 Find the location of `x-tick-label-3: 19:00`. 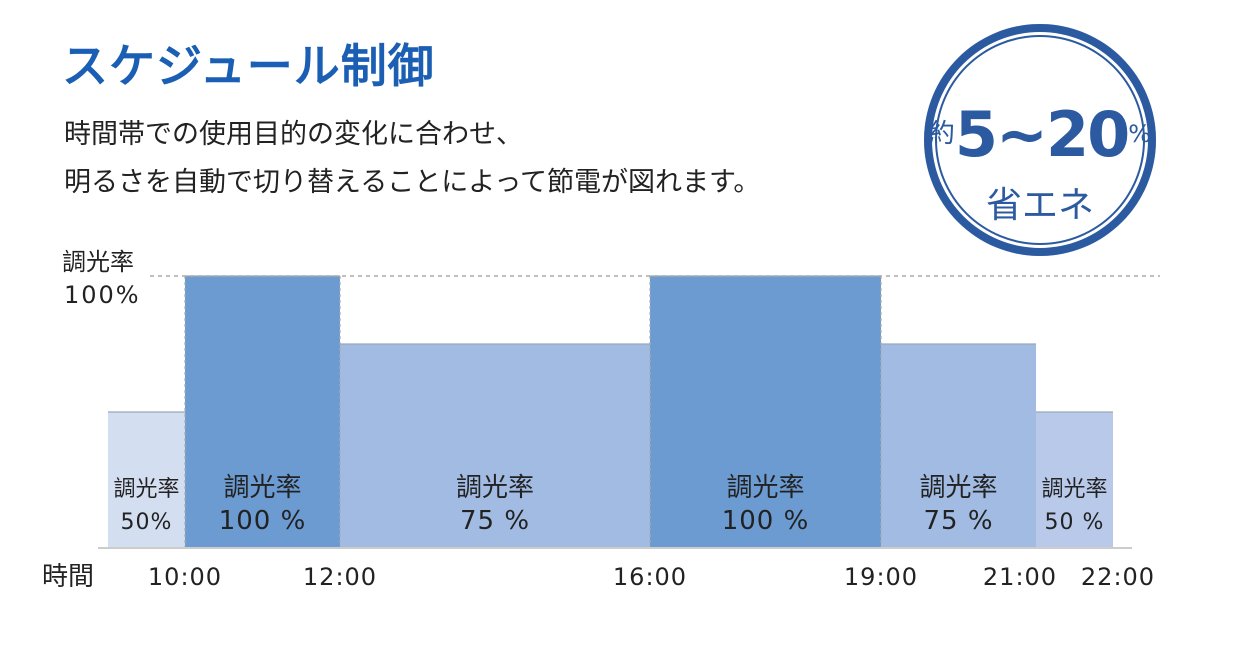

x-tick-label-3: 19:00 is located at coordinates (881, 577).